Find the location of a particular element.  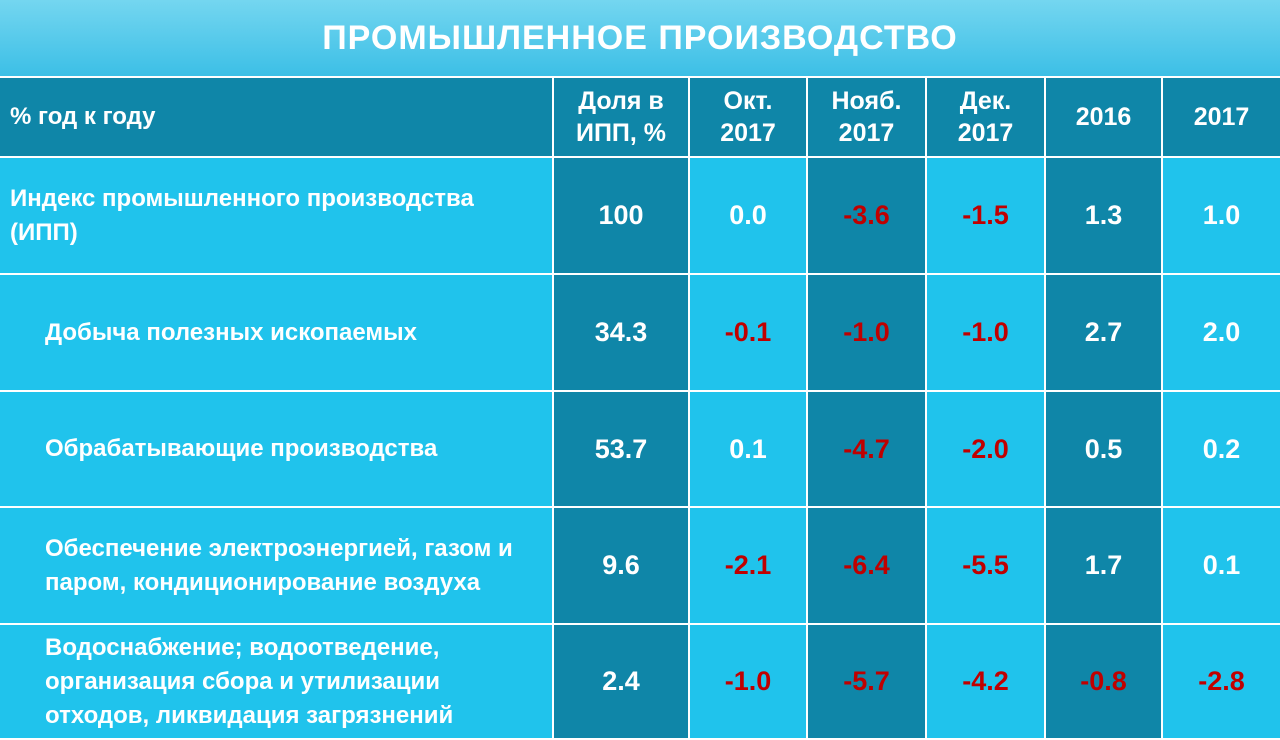

column-header: Окт. 2017 is located at coordinates (749, 118).